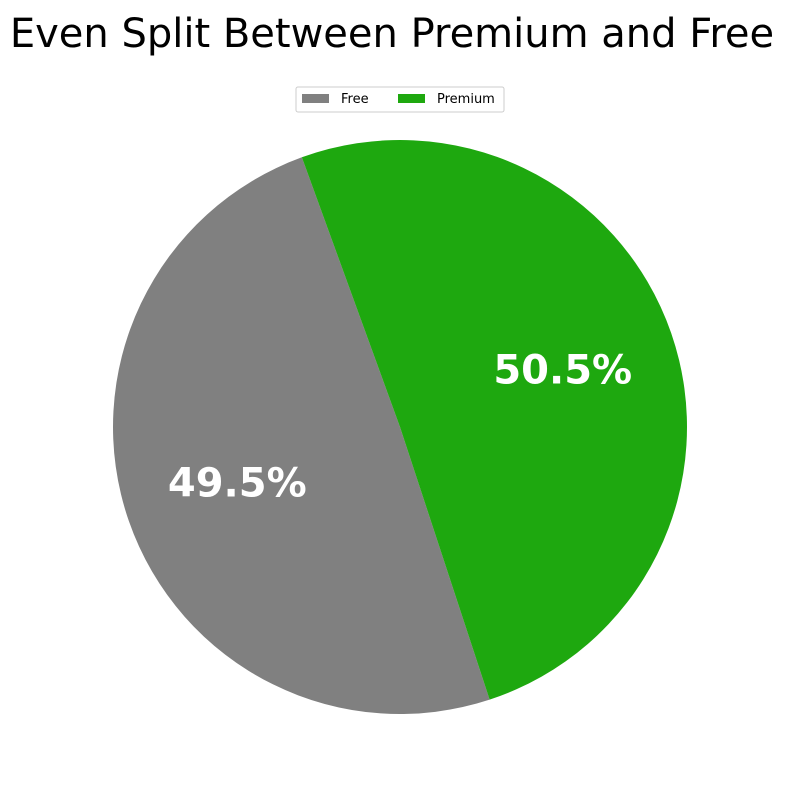 This screenshot has width=800, height=800. Describe the element at coordinates (466, 99) in the screenshot. I see `legend-label-premium: Premium` at that location.